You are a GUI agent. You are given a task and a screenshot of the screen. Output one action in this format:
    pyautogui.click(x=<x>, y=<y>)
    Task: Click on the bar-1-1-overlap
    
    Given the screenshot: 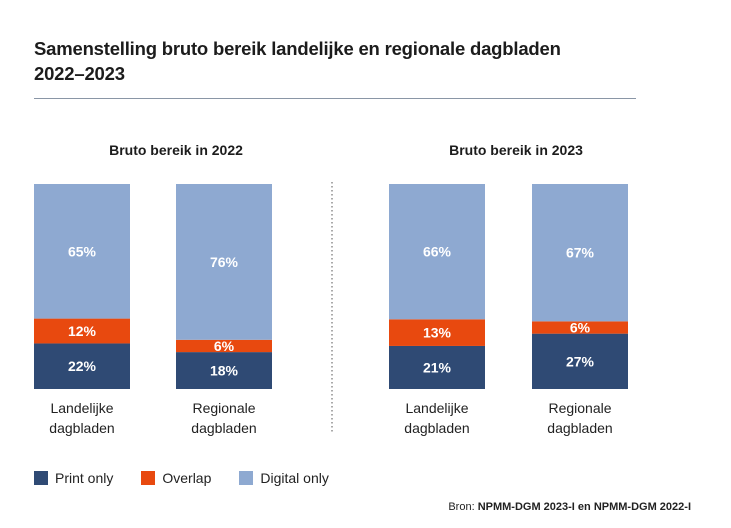 What is the action you would take?
    pyautogui.click(x=82, y=331)
    